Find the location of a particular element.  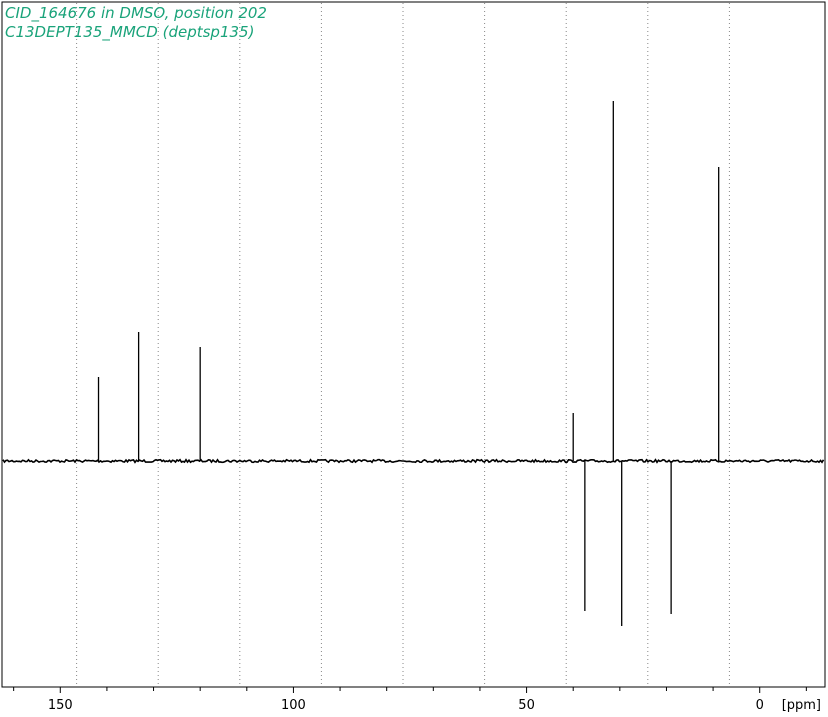

x-tick-label: 100 is located at coordinates (293, 705).